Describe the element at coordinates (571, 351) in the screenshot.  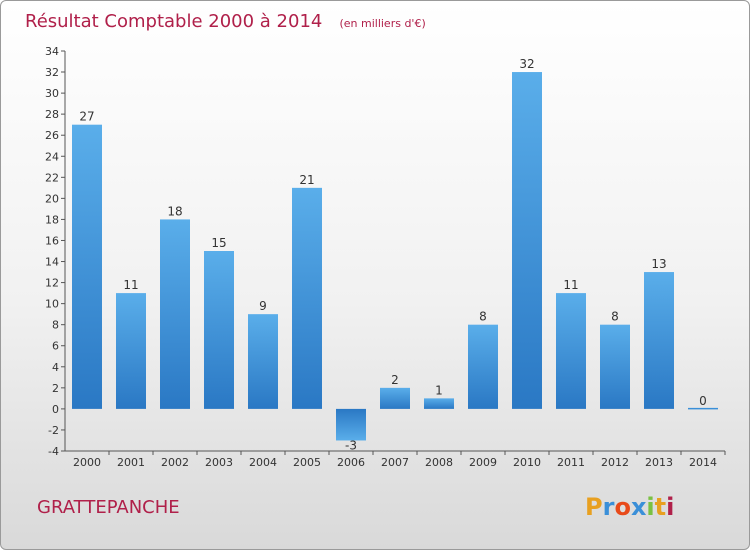
I see `bar-2011` at that location.